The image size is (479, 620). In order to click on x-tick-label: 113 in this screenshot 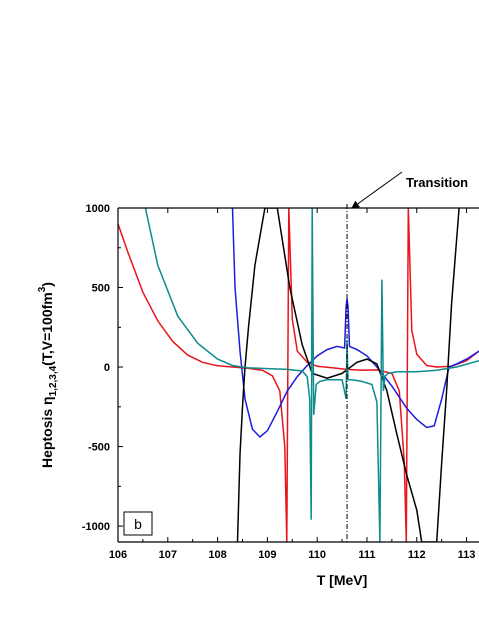, I will do `click(467, 555)`.